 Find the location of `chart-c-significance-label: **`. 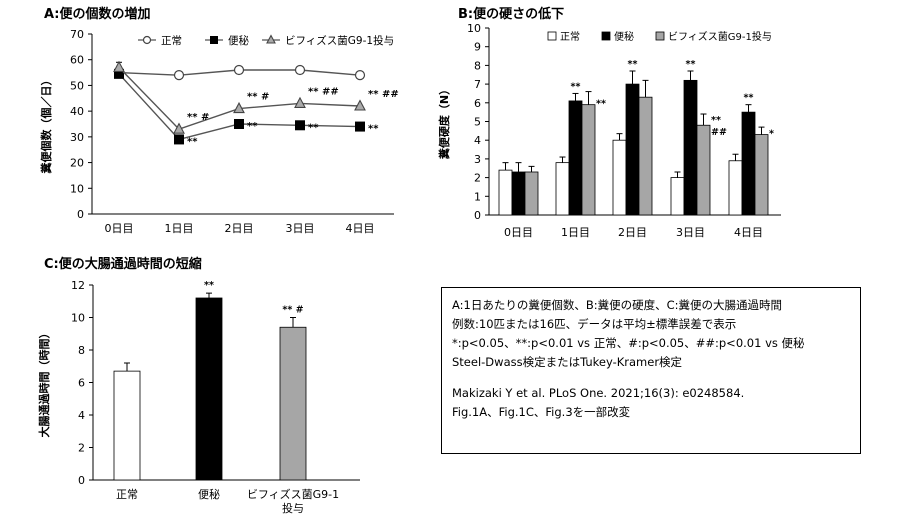

chart-c-significance-label: ** is located at coordinates (209, 285).